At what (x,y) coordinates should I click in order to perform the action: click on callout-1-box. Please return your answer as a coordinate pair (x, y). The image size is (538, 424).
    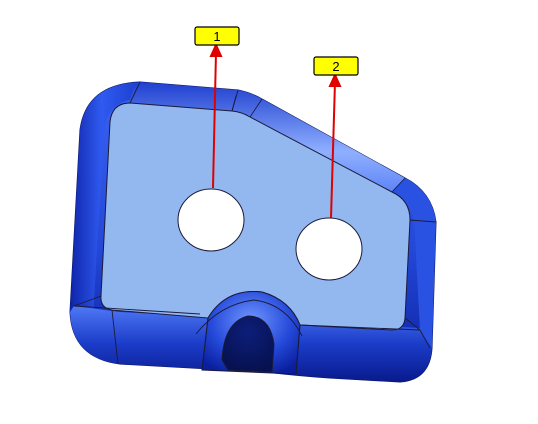
    Looking at the image, I should click on (217, 36).